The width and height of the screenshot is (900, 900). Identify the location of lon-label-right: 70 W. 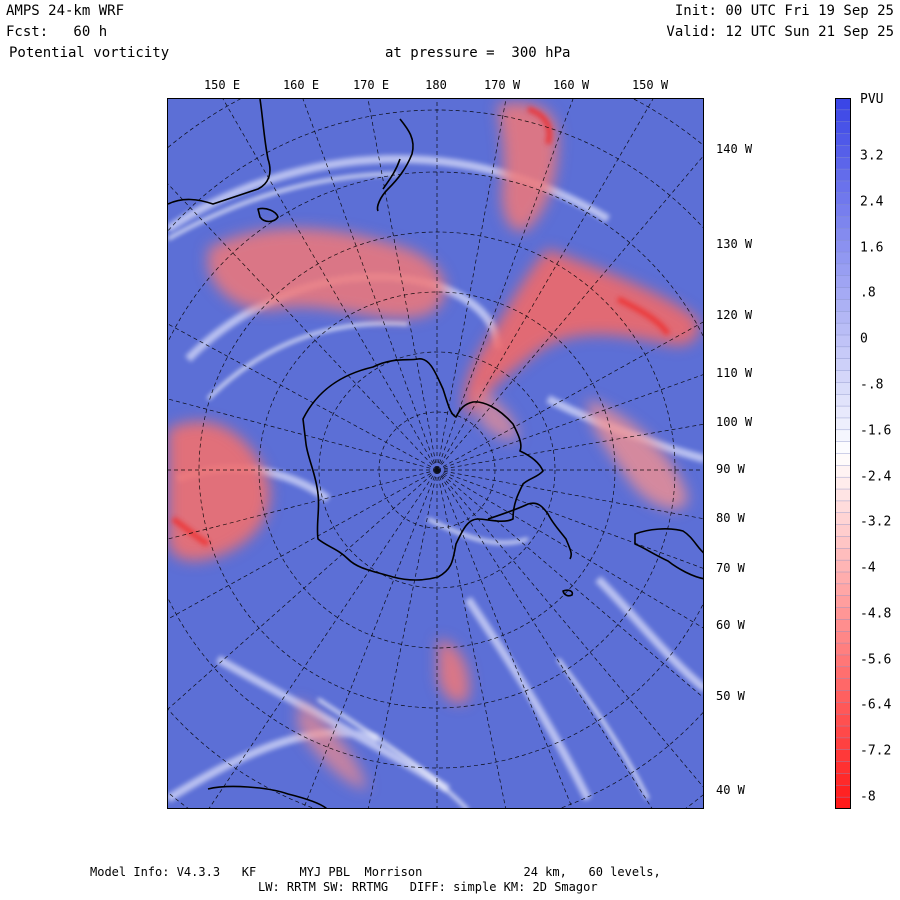
(730, 568).